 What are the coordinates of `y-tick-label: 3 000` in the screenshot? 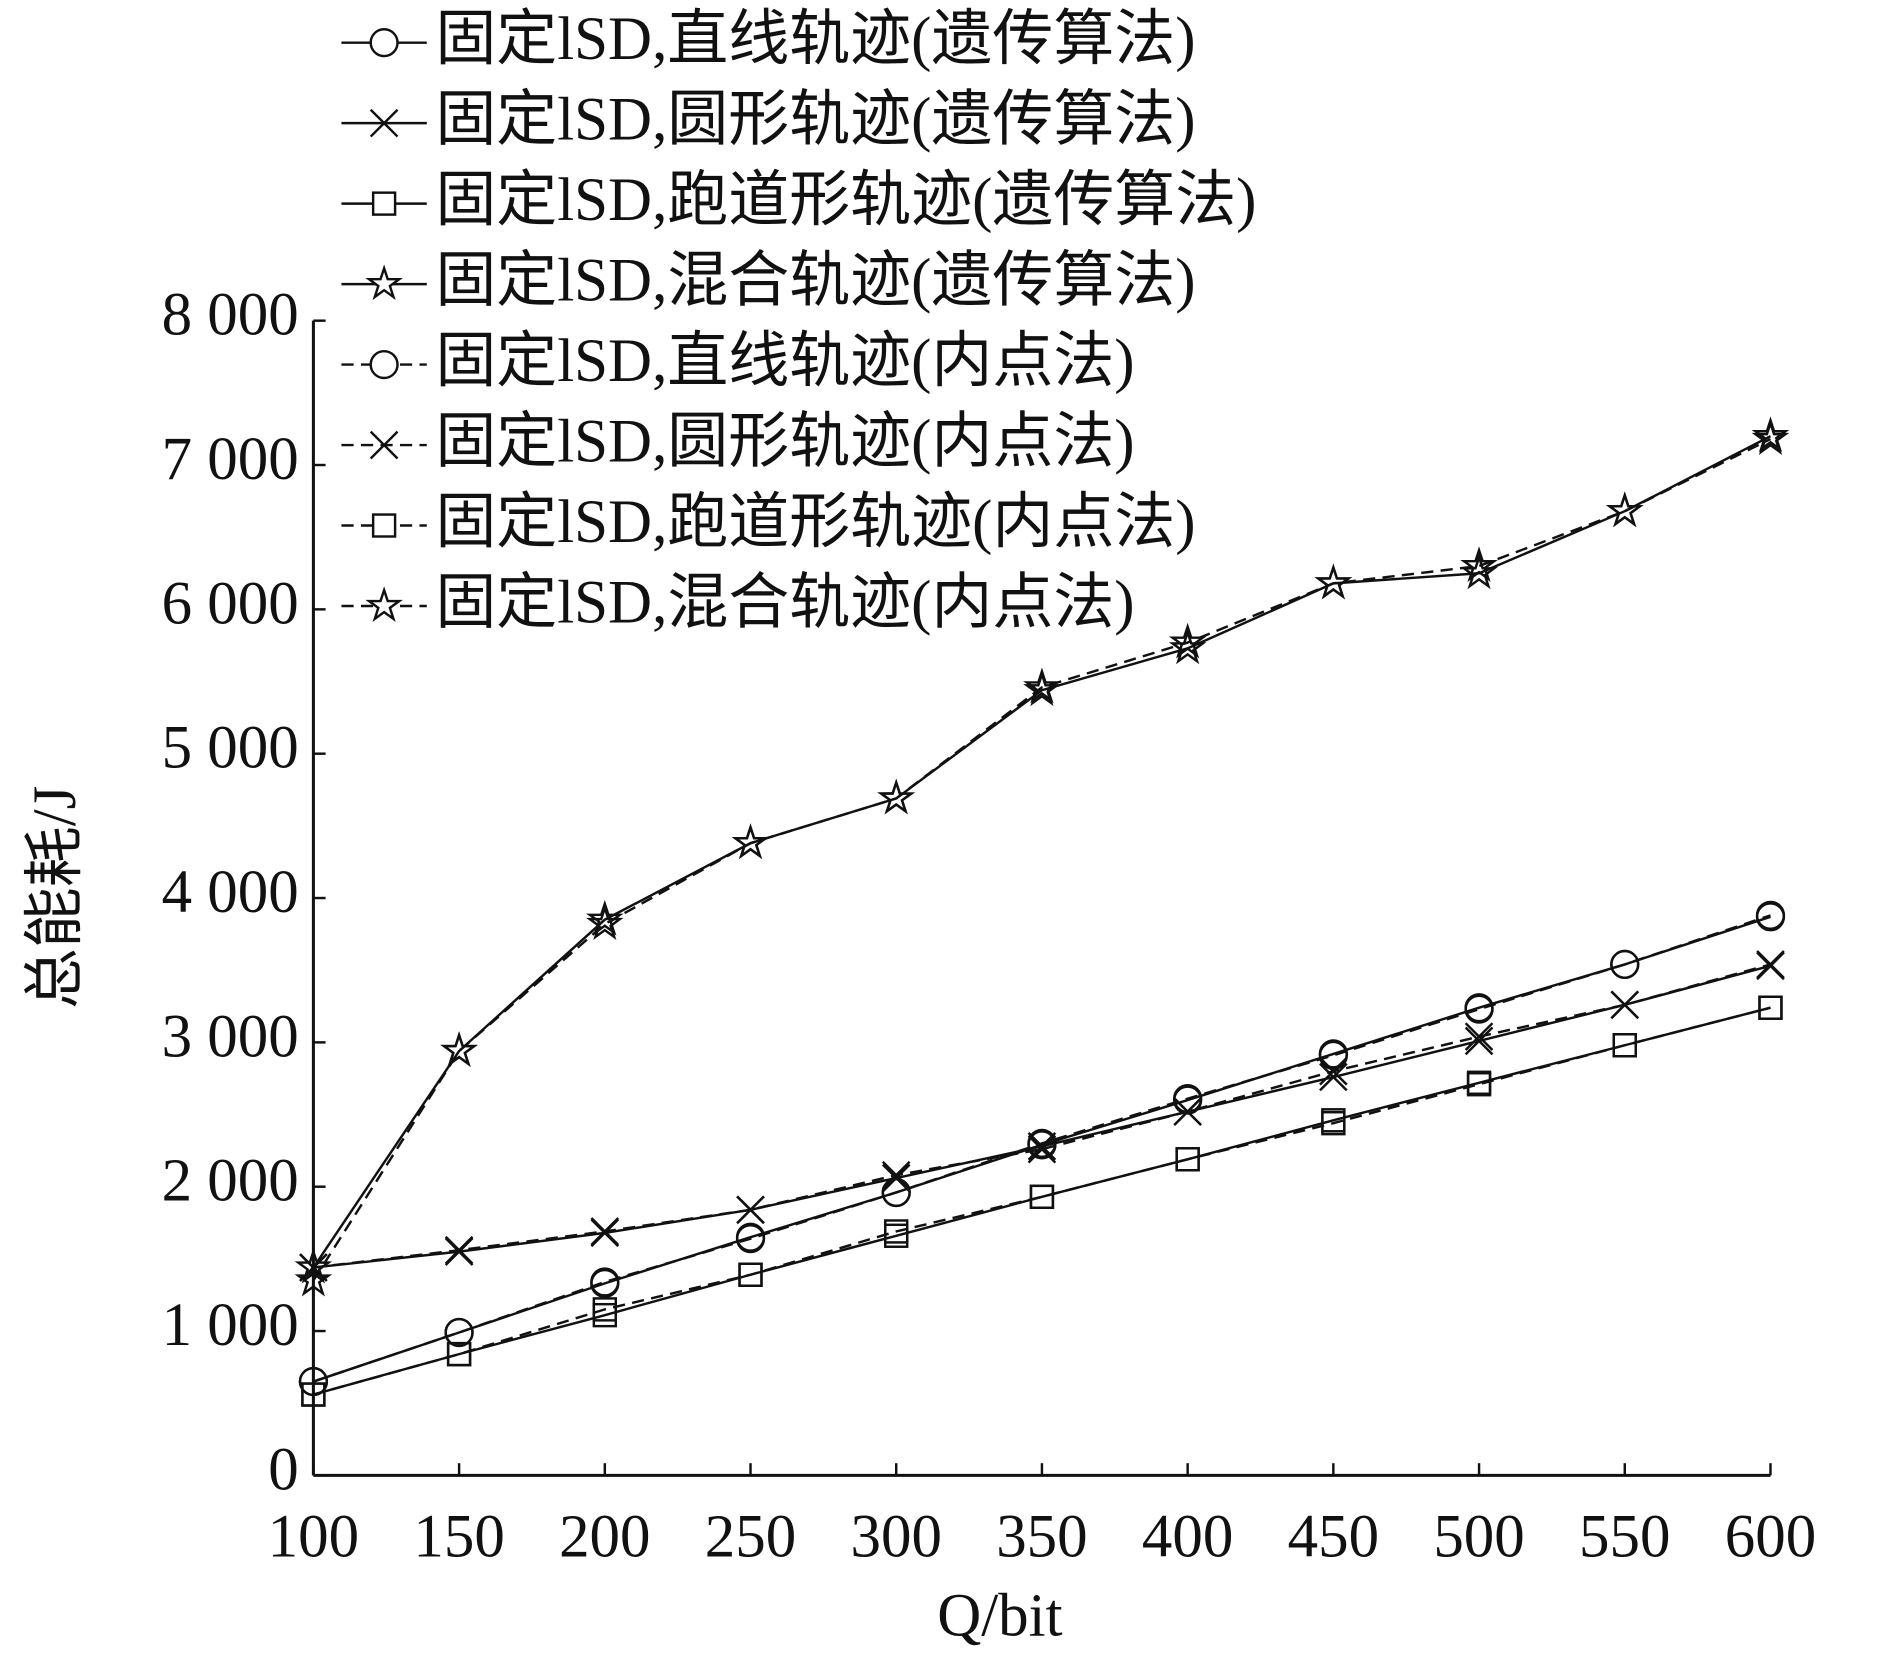 It's located at (230, 1036).